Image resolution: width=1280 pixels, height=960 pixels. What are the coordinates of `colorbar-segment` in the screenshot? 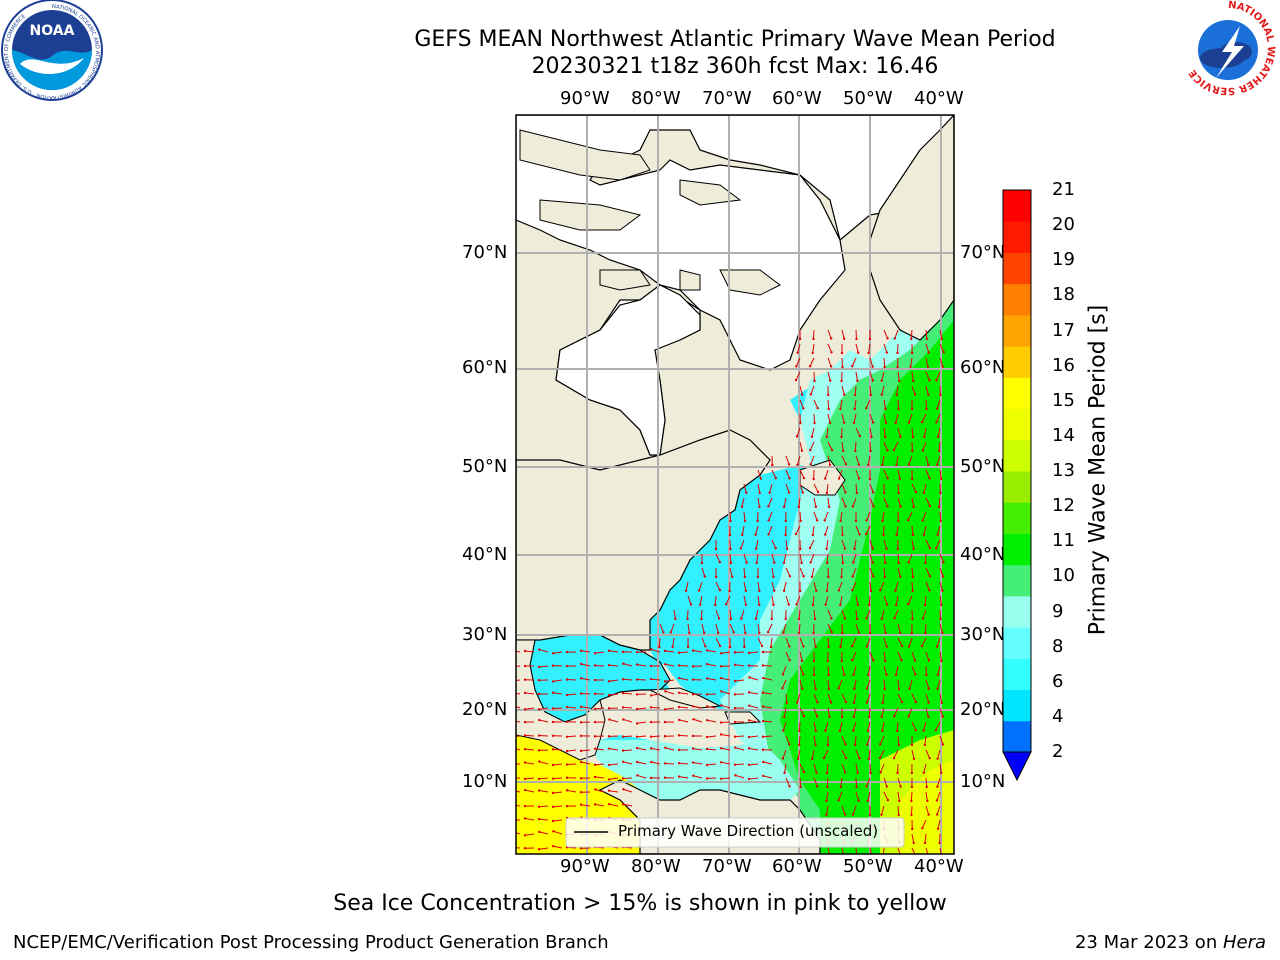 It's located at (1017, 518).